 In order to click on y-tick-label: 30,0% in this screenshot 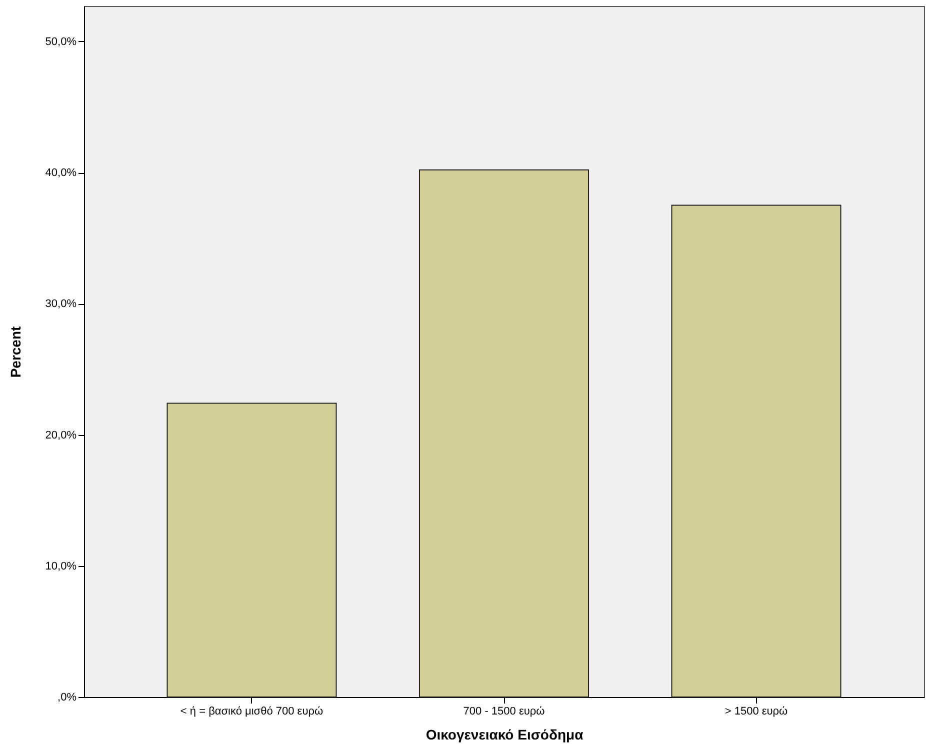, I will do `click(61, 304)`.